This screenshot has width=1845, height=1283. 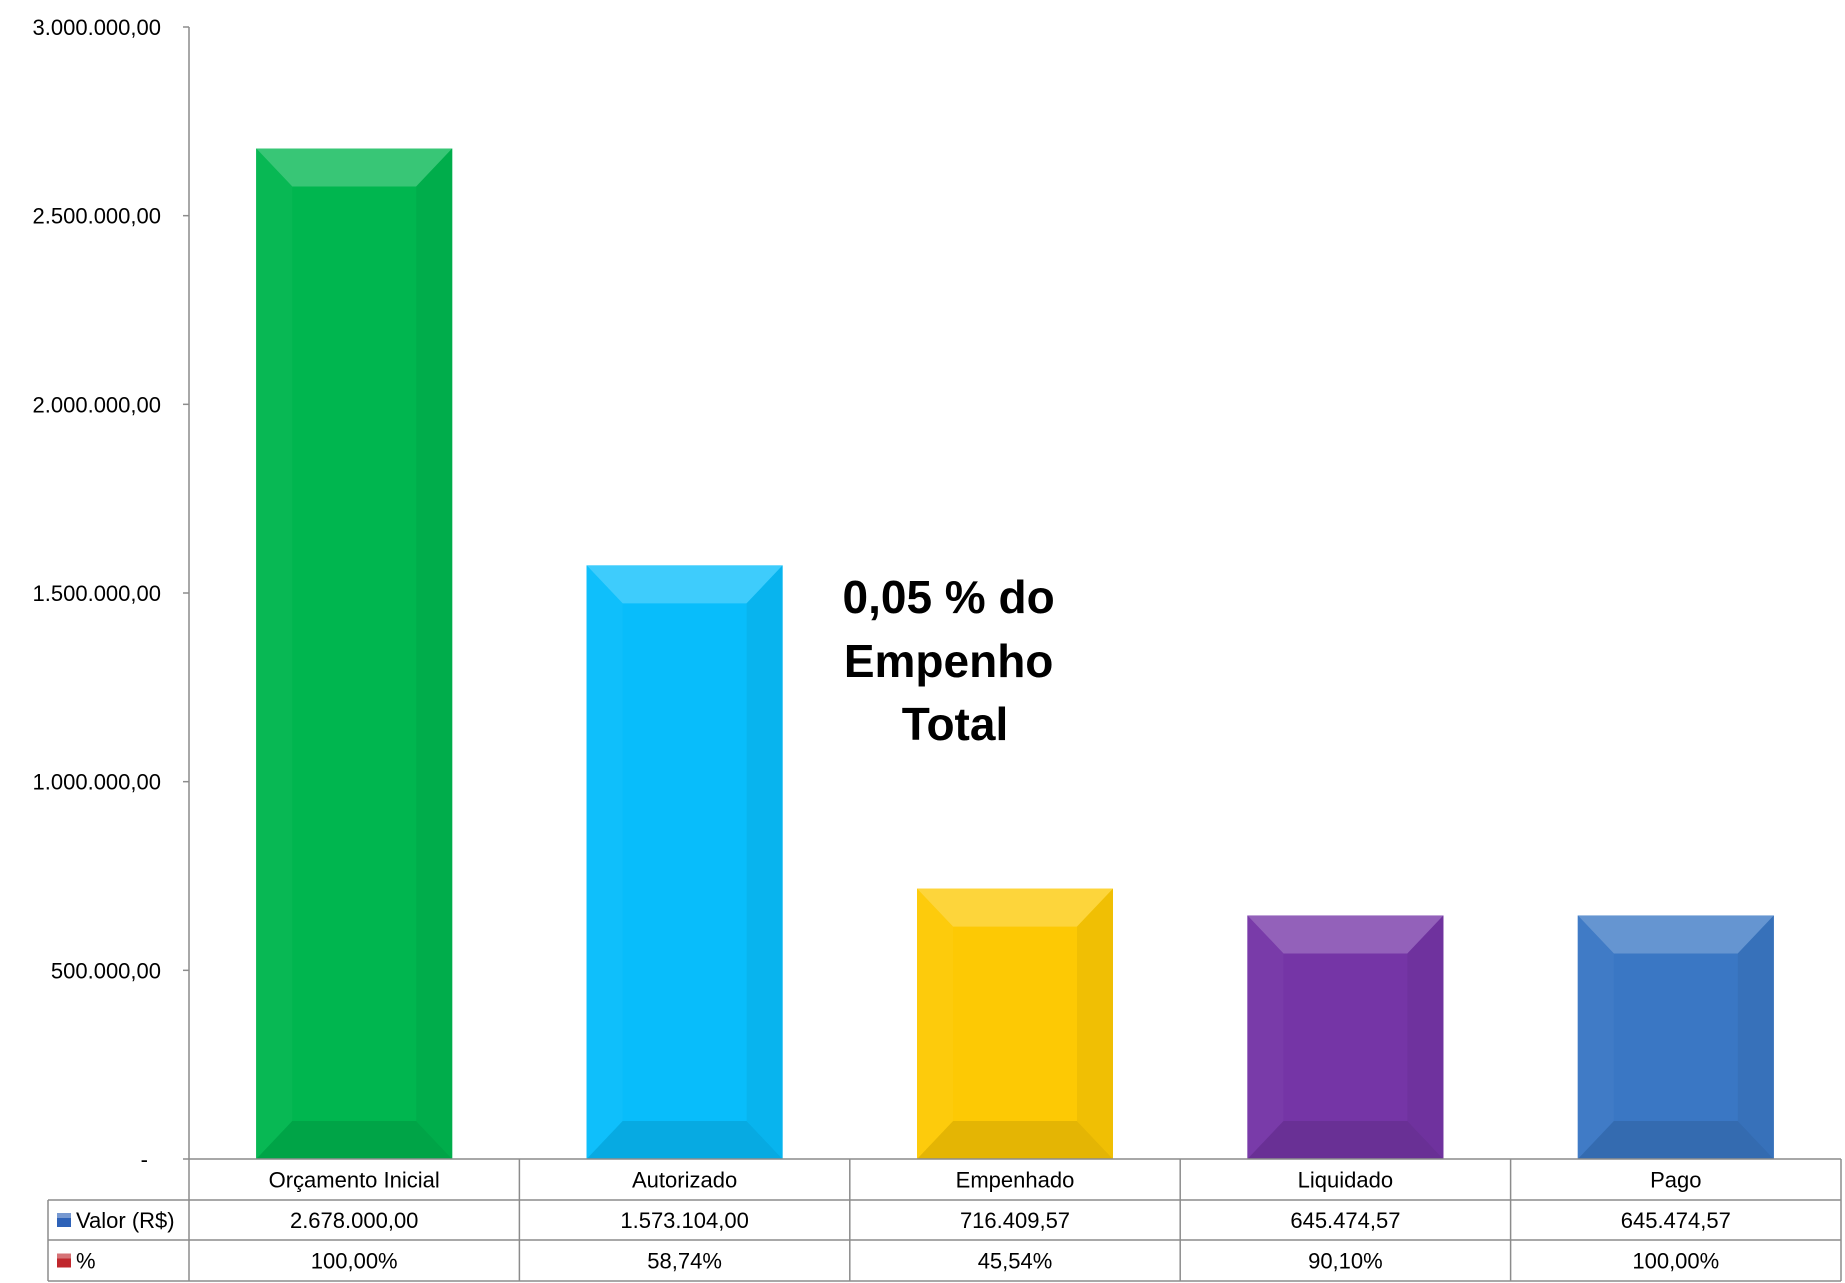 What do you see at coordinates (354, 1220) in the screenshot?
I see `data-label: 2.678.000,00` at bounding box center [354, 1220].